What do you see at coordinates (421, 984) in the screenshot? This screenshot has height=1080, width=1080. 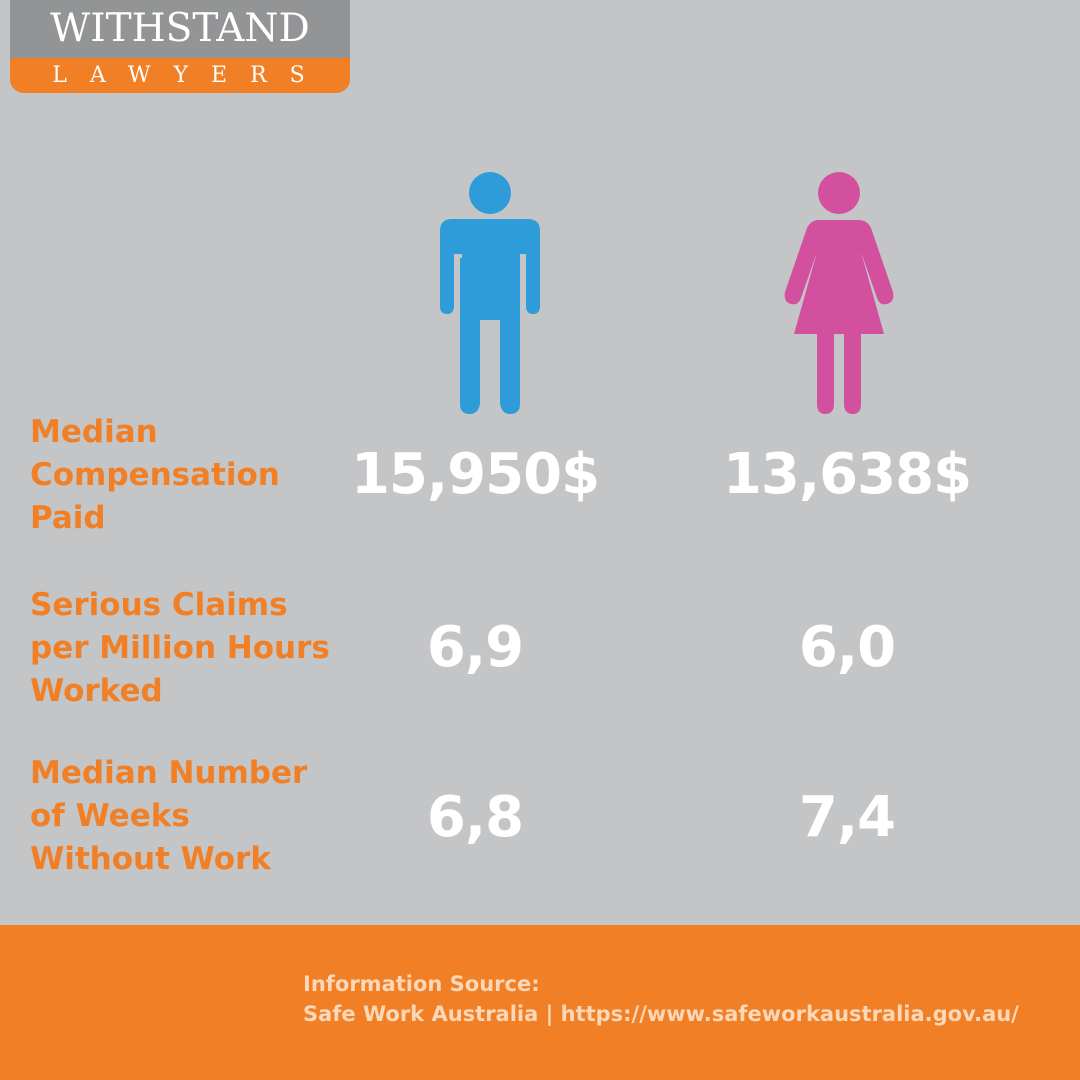 I see `footer-source-label: Information Source:` at bounding box center [421, 984].